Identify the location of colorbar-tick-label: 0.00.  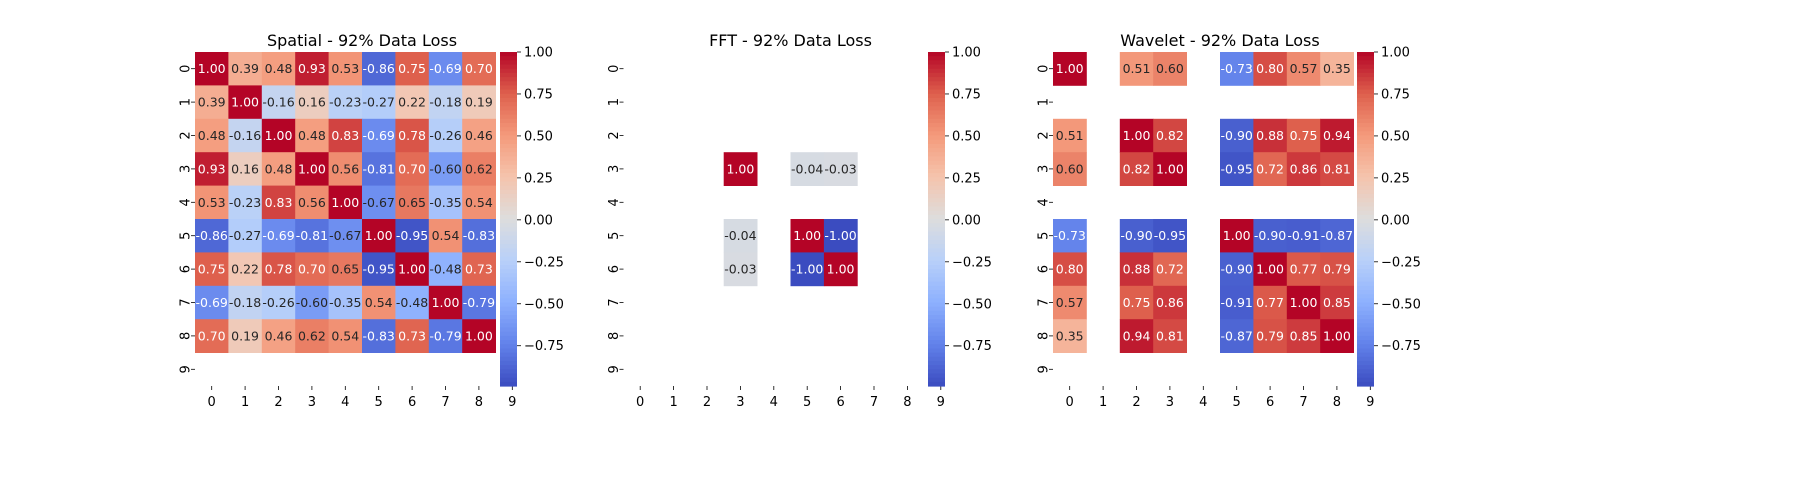
(966, 220).